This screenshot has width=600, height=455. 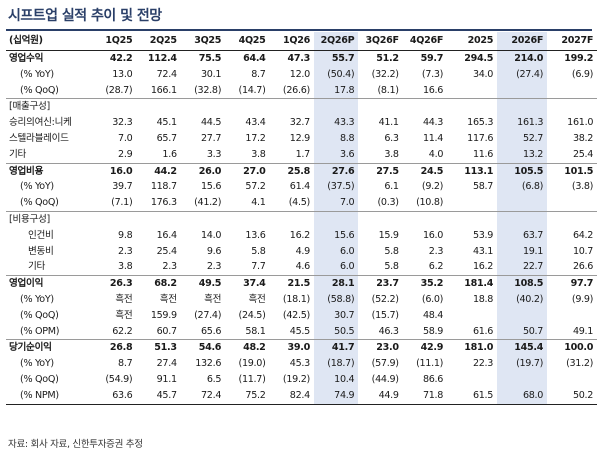 What do you see at coordinates (203, 348) in the screenshot?
I see `table-cell: 54.6` at bounding box center [203, 348].